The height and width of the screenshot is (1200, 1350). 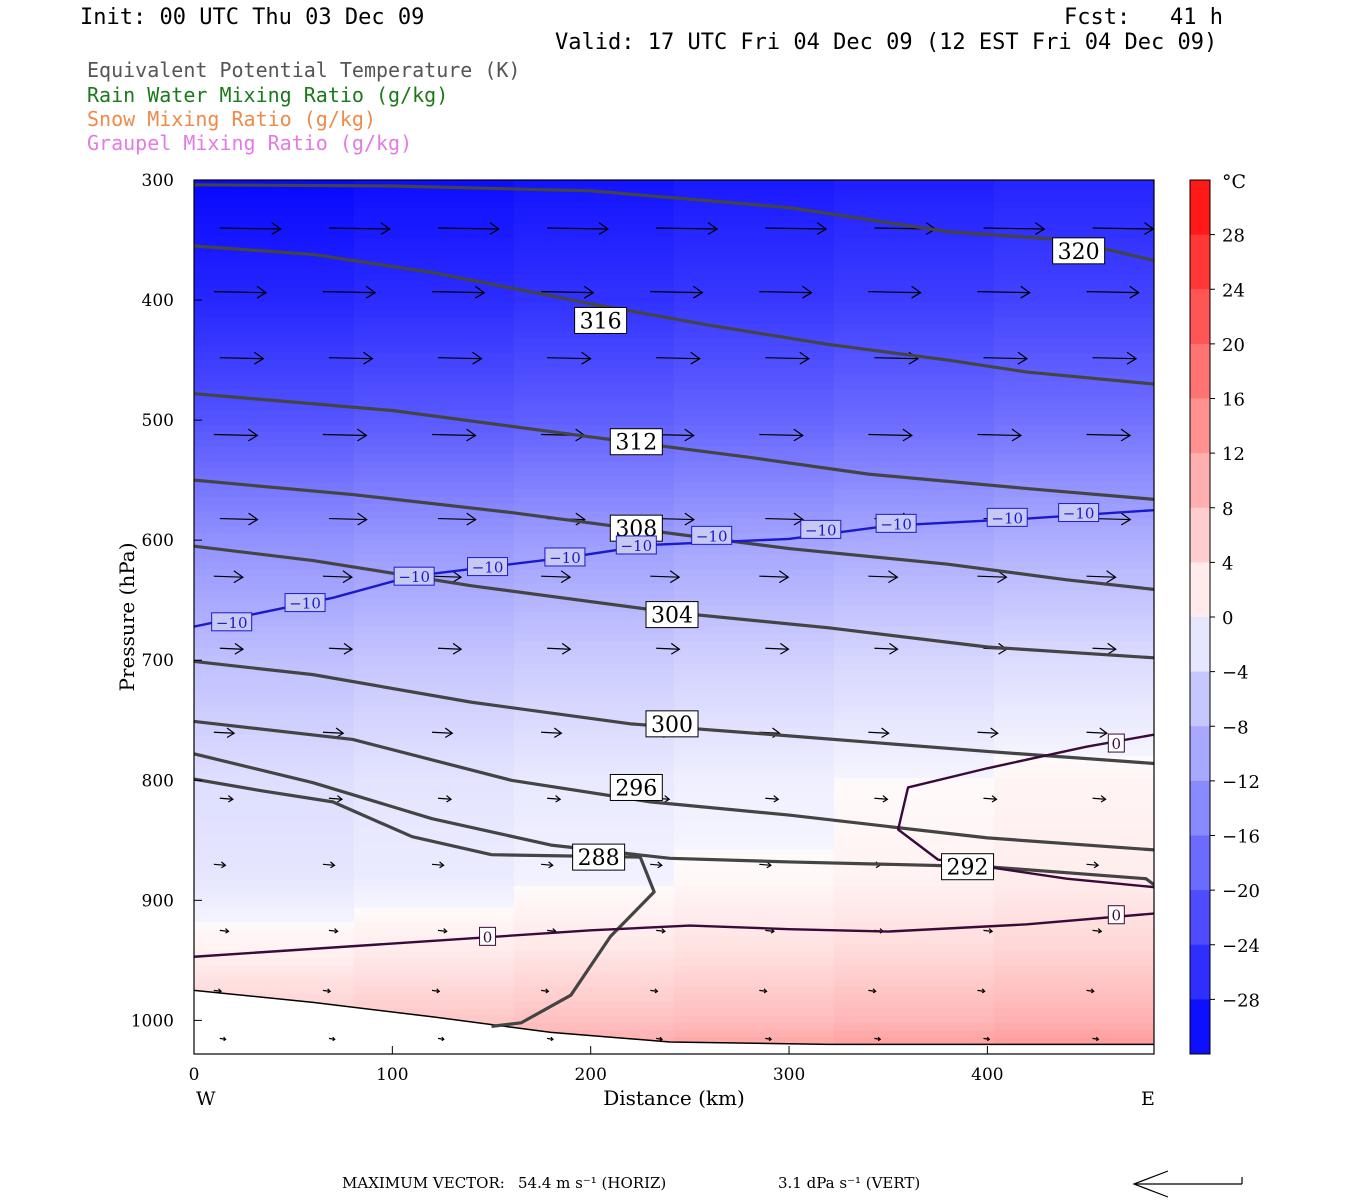 What do you see at coordinates (1233, 290) in the screenshot?
I see `colorbar-tick-label: 24` at bounding box center [1233, 290].